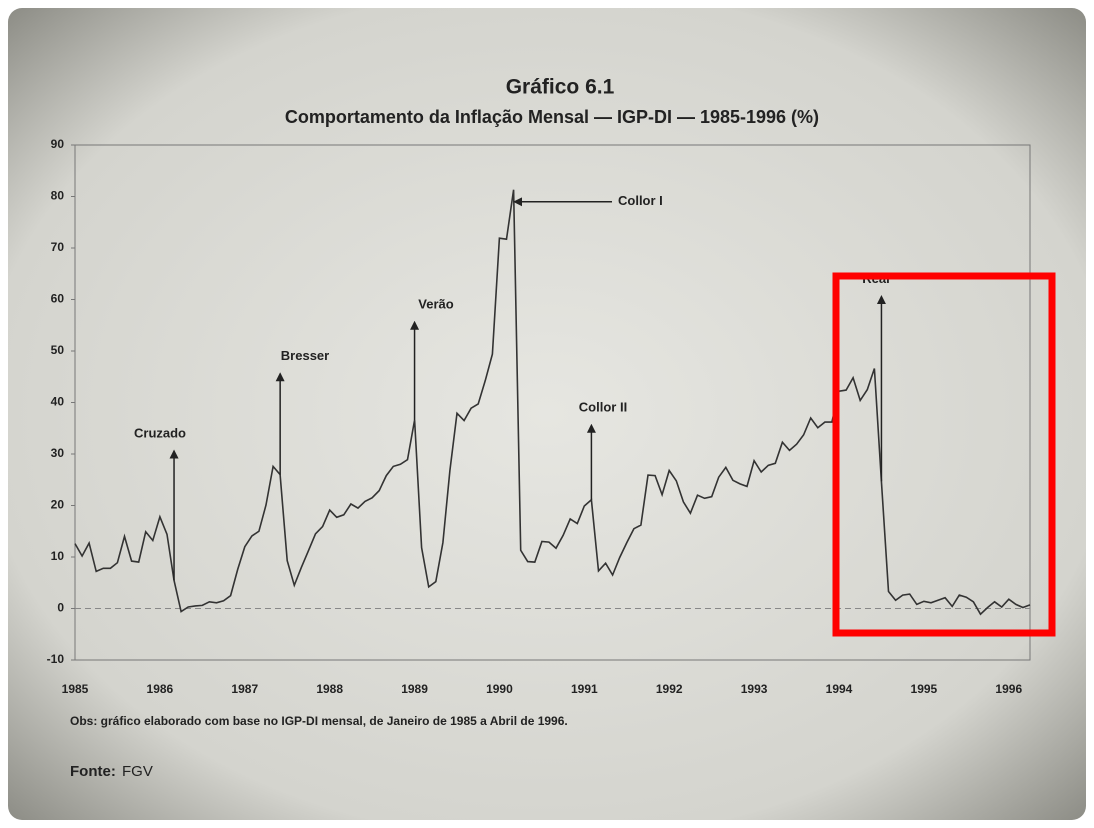 This screenshot has height=828, width=1094. What do you see at coordinates (58, 196) in the screenshot?
I see `y-tick-label: 80` at bounding box center [58, 196].